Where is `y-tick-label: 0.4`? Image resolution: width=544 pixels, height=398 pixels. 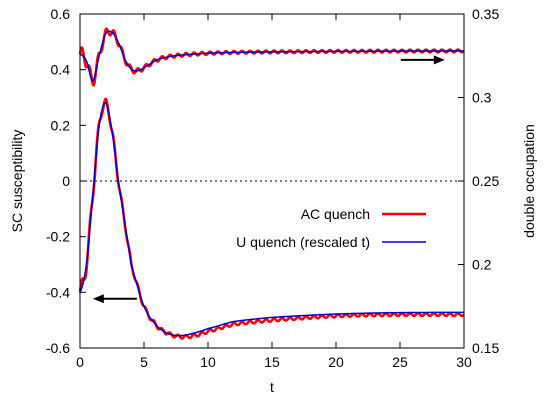
y-tick-label: 0.4 is located at coordinates (61, 70).